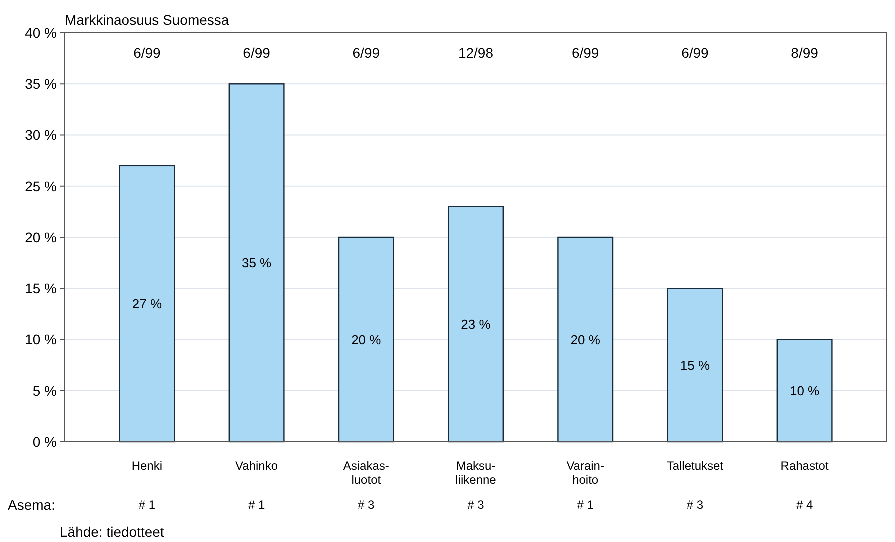 The height and width of the screenshot is (542, 895). I want to click on y-tick-label: 30 %, so click(41, 135).